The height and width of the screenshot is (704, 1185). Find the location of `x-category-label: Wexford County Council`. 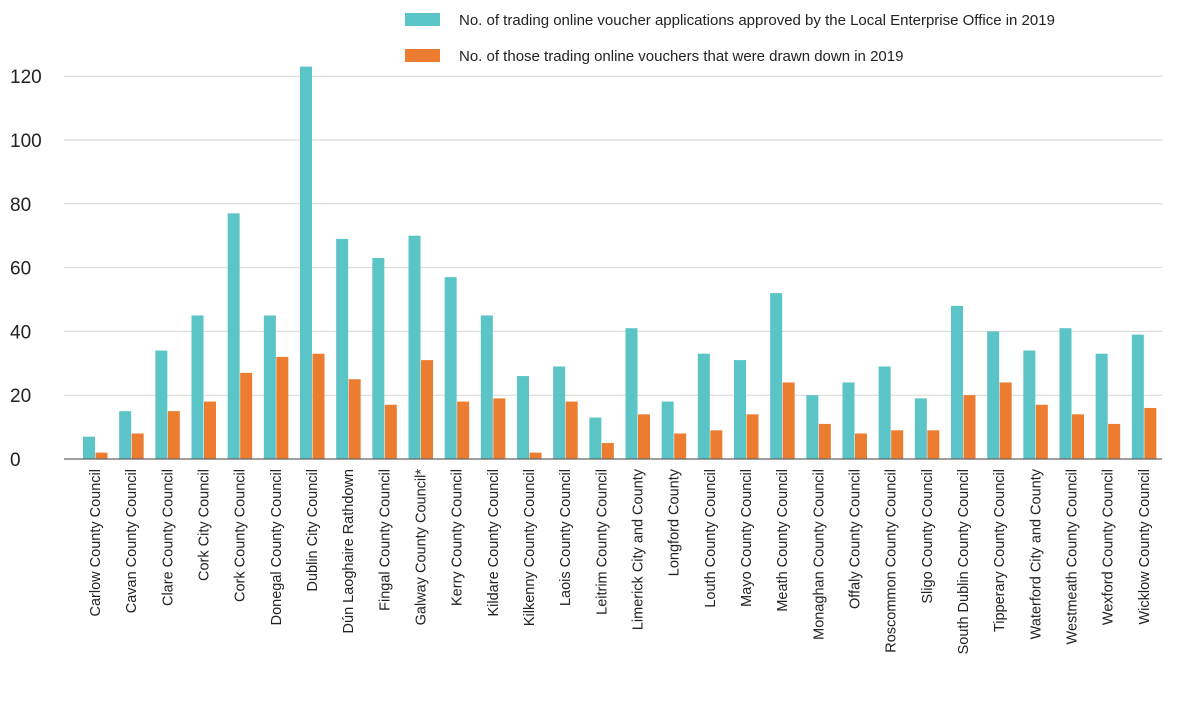

x-category-label: Wexford County Council is located at coordinates (1109, 547).